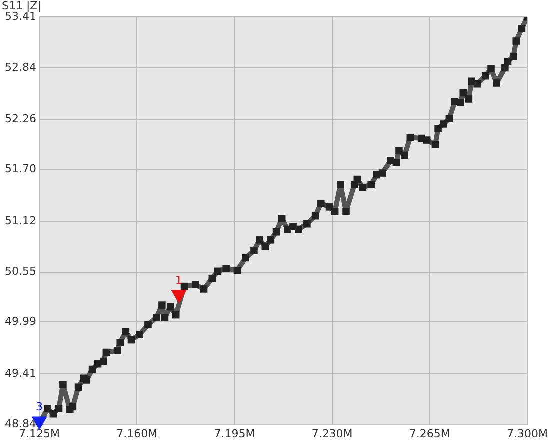 This screenshot has height=444, width=551. Describe the element at coordinates (20, 17) in the screenshot. I see `y-tick-label: 53.41` at that location.